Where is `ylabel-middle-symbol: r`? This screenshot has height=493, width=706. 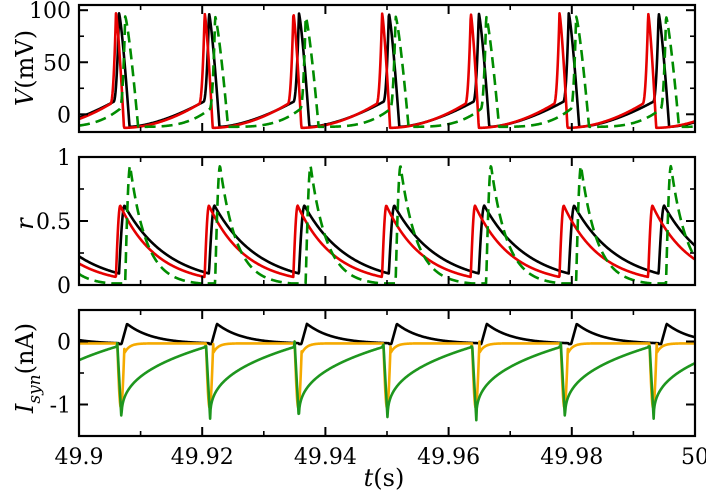
ylabel-middle-symbol: r is located at coordinates (25, 223).